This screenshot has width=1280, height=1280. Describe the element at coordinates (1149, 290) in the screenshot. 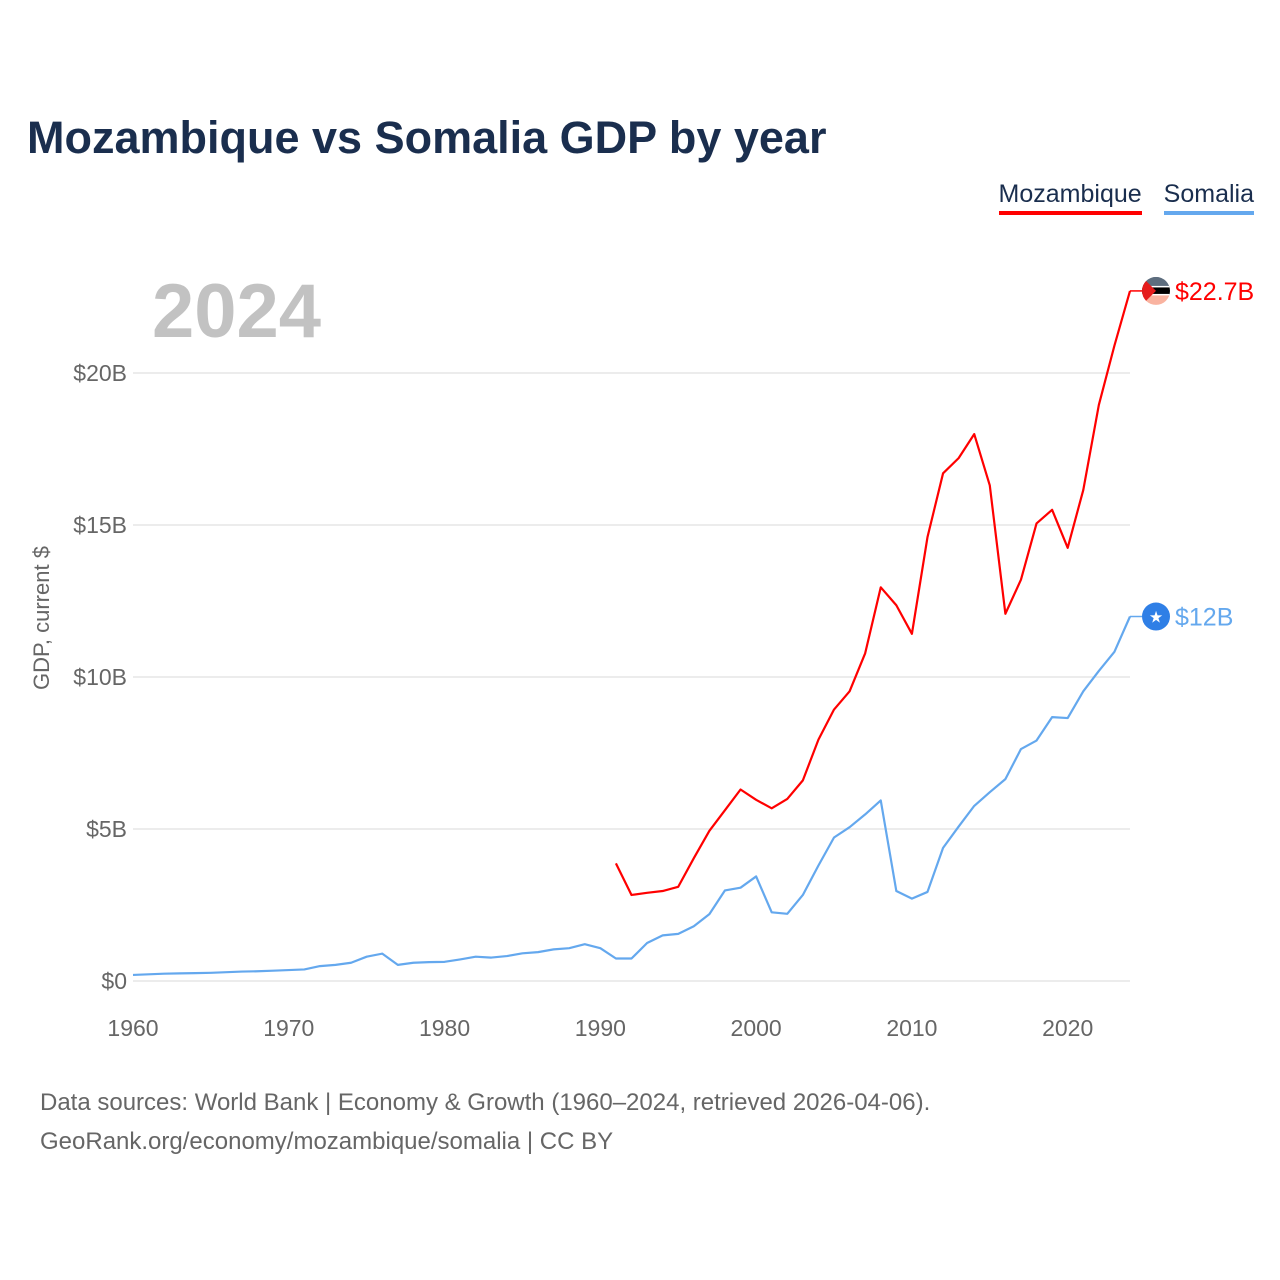

I see `flag-triangle` at that location.